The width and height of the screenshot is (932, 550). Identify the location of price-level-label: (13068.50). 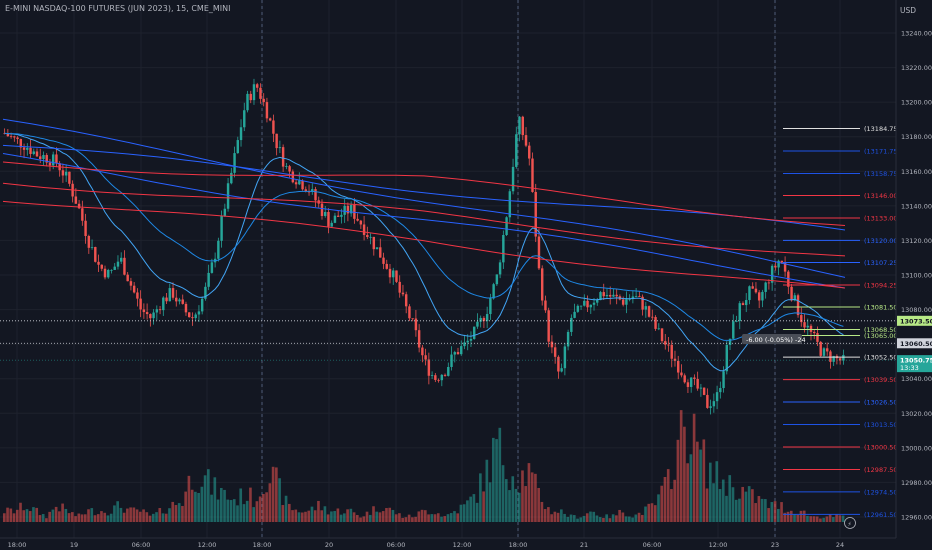
(882, 330).